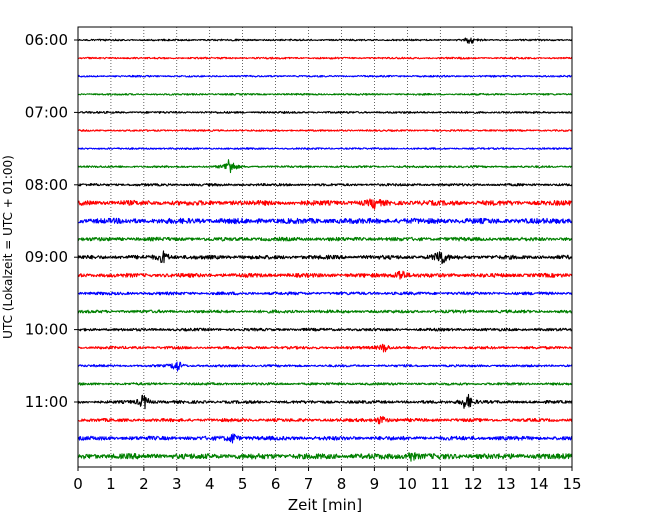 Image resolution: width=650 pixels, height=520 pixels. Describe the element at coordinates (539, 484) in the screenshot. I see `x-tick-label: 14` at that location.